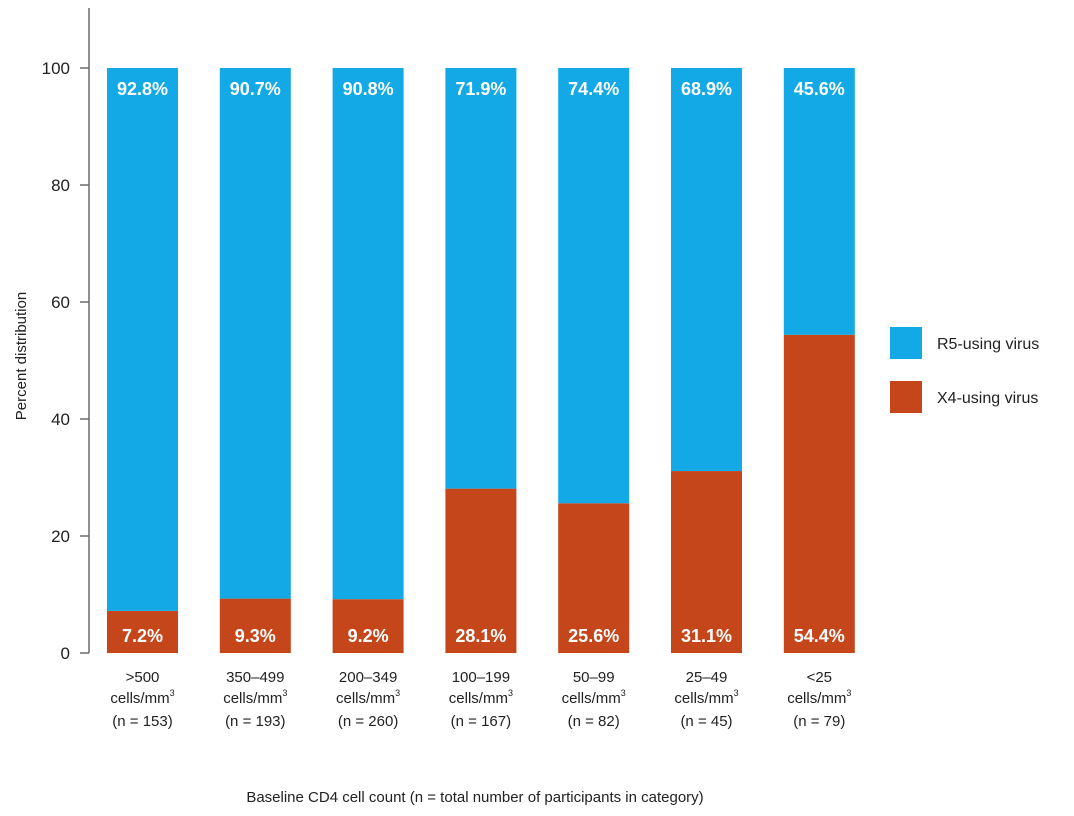 The height and width of the screenshot is (816, 1074). What do you see at coordinates (60, 302) in the screenshot?
I see `y-tick-label-3: 60` at bounding box center [60, 302].